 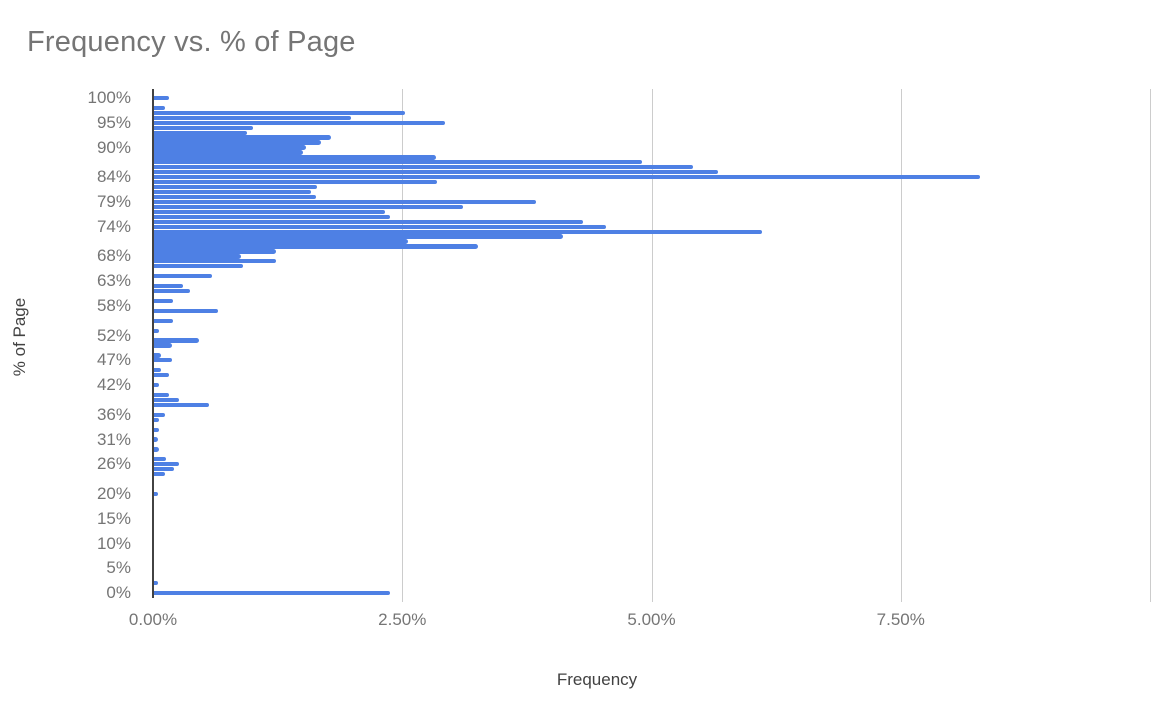 I want to click on y-tick-label-52: 52%, so click(x=113, y=335).